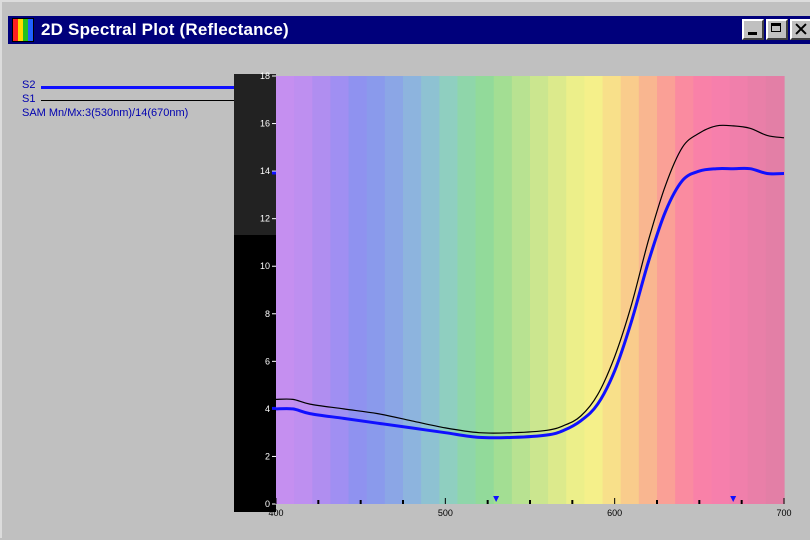 The image size is (810, 540). What do you see at coordinates (23, 30) in the screenshot?
I see `spectrum-app-icon` at bounding box center [23, 30].